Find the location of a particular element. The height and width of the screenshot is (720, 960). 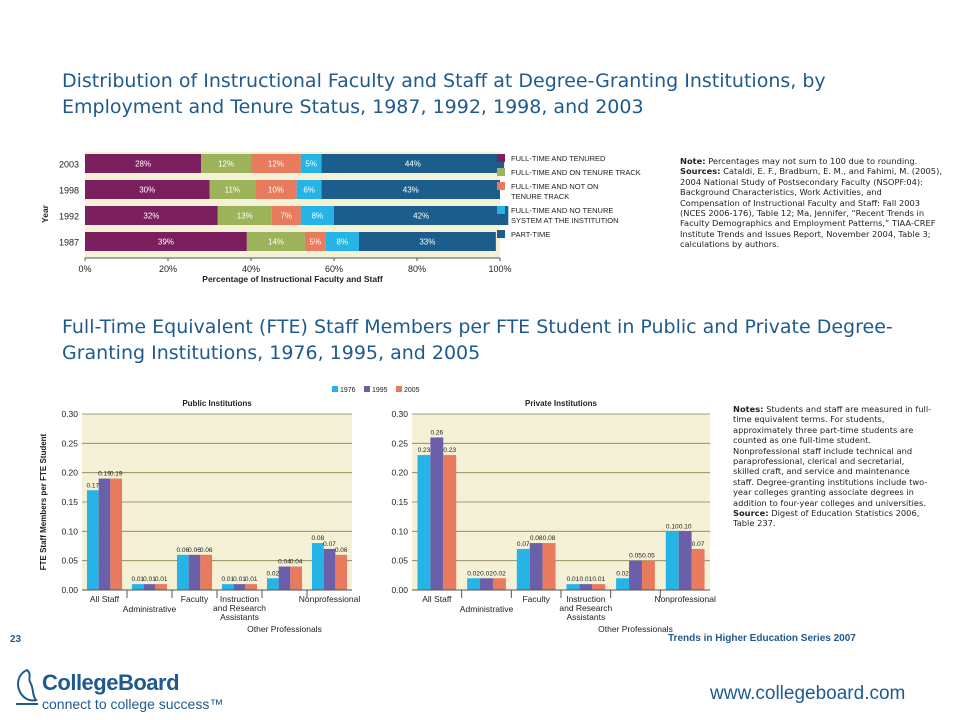

y-tick-label: 0.00 is located at coordinates (69, 590).